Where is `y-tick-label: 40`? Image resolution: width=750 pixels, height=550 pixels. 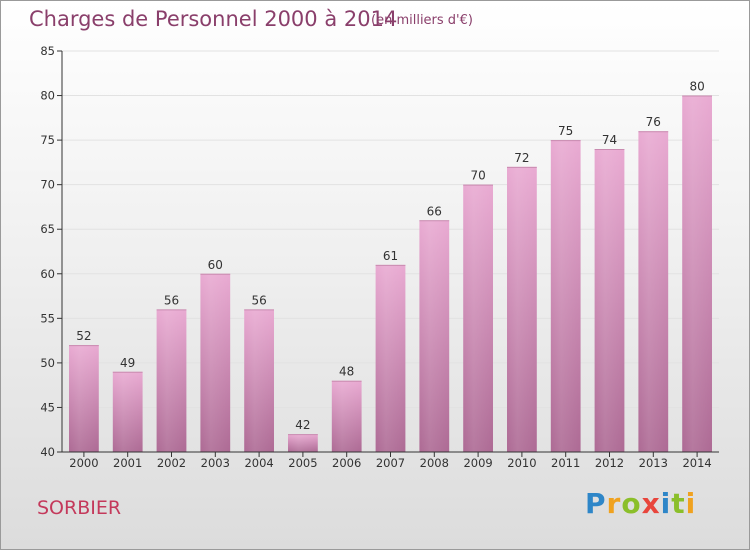
y-tick-label: 40 is located at coordinates (47, 452).